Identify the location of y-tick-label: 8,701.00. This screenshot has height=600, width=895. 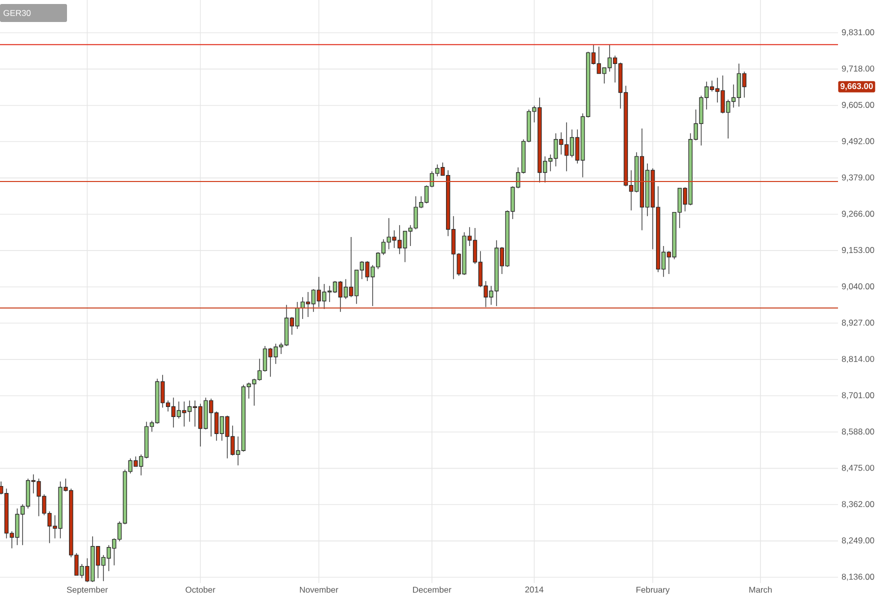
(858, 396).